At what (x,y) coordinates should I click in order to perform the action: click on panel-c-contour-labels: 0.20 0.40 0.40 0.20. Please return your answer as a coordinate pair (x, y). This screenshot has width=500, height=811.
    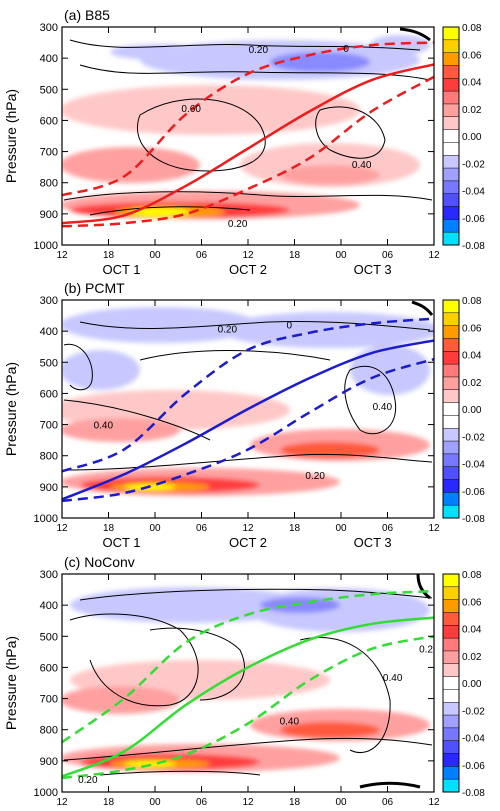
    Looking at the image, I should click on (258, 715).